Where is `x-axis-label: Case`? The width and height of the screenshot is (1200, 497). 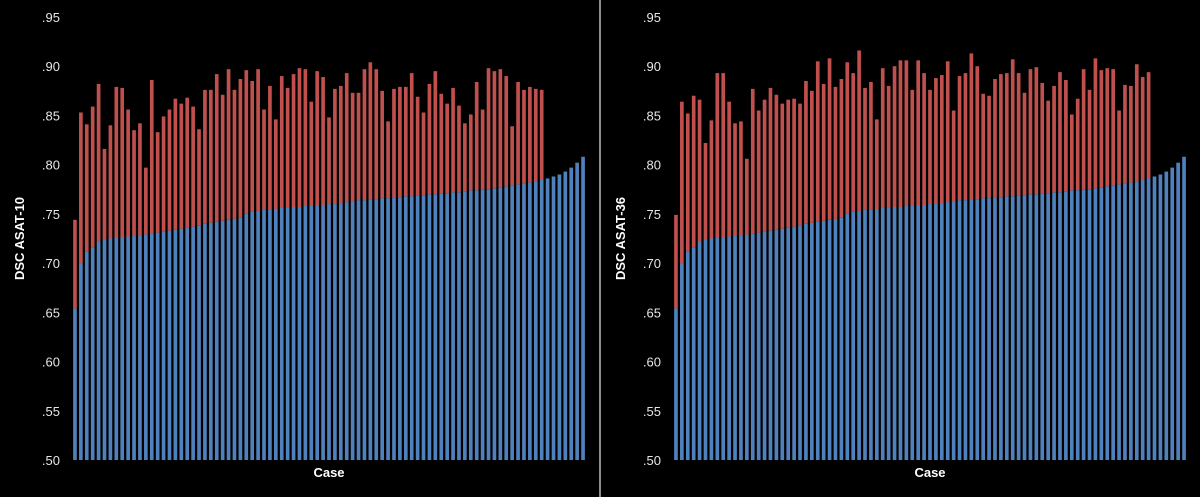
x-axis-label: Case is located at coordinates (328, 472).